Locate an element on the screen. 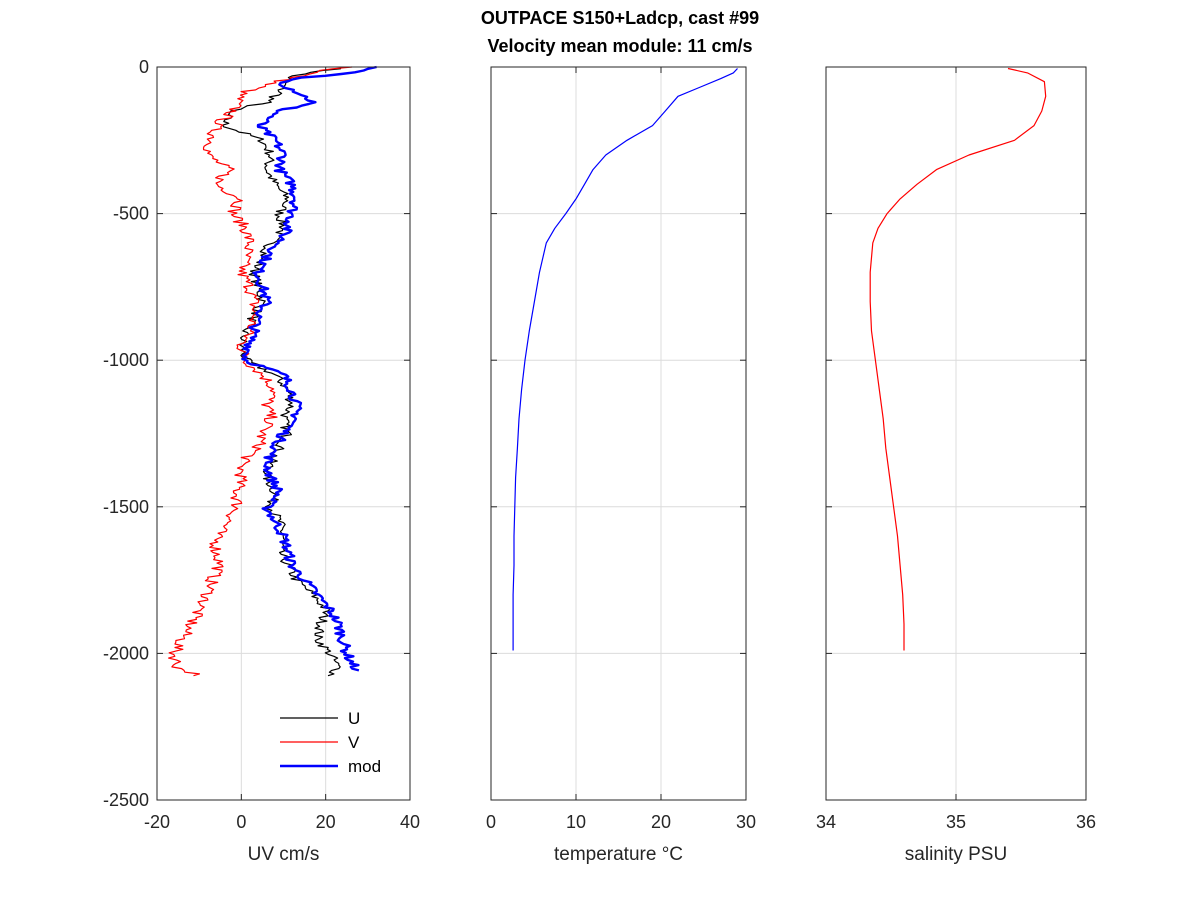 The height and width of the screenshot is (900, 1200). y-tick-label: -1000 is located at coordinates (126, 360).